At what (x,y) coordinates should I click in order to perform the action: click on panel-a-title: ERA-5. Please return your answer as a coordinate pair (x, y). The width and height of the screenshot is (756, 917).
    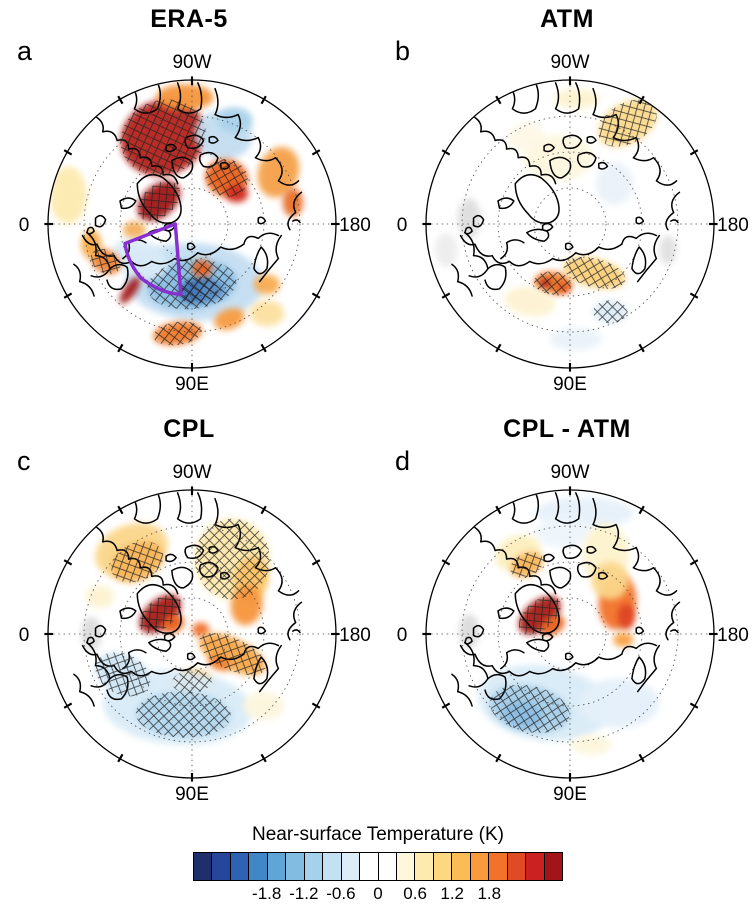
    Looking at the image, I should click on (189, 19).